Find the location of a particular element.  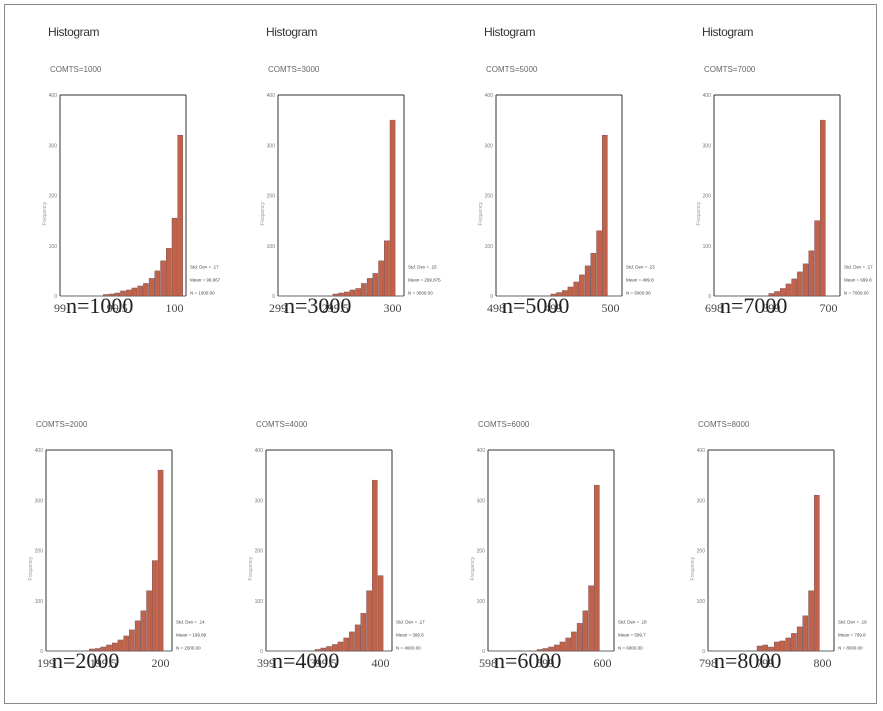

x-tick-label: 800 is located at coordinates (823, 663).